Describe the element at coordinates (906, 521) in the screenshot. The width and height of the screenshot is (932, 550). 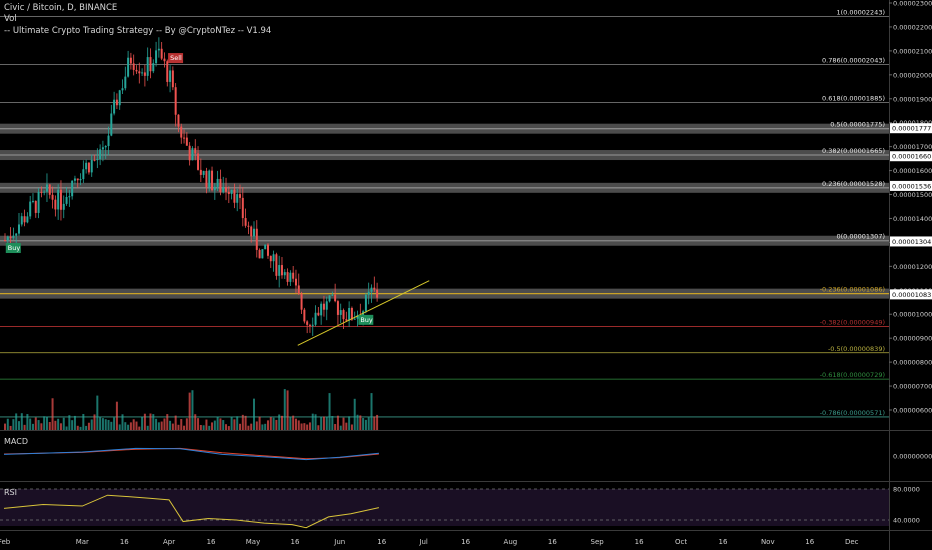
I see `rsi-axis-label: 40.0000` at that location.